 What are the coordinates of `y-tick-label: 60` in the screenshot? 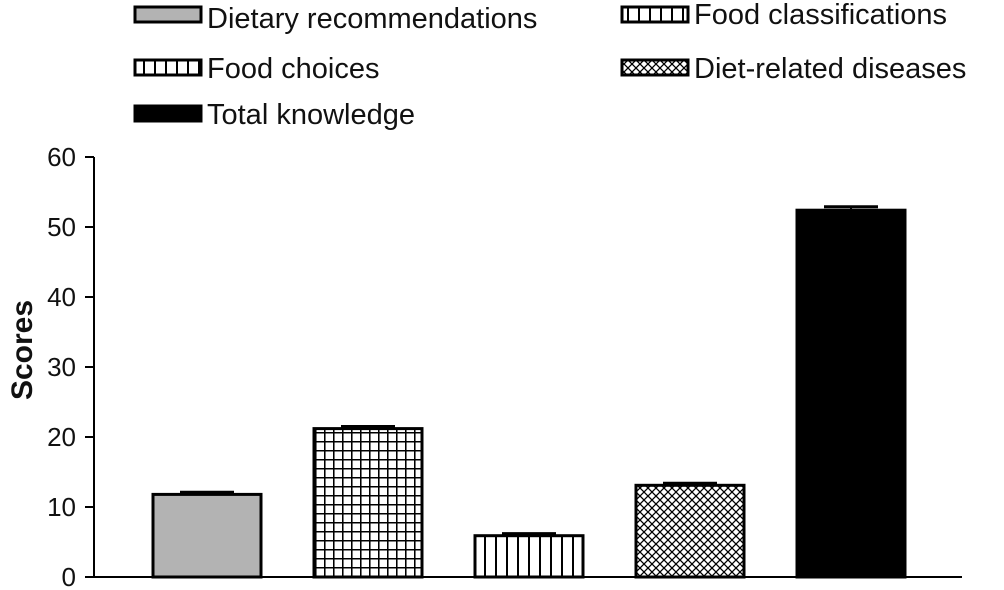 It's located at (61, 157).